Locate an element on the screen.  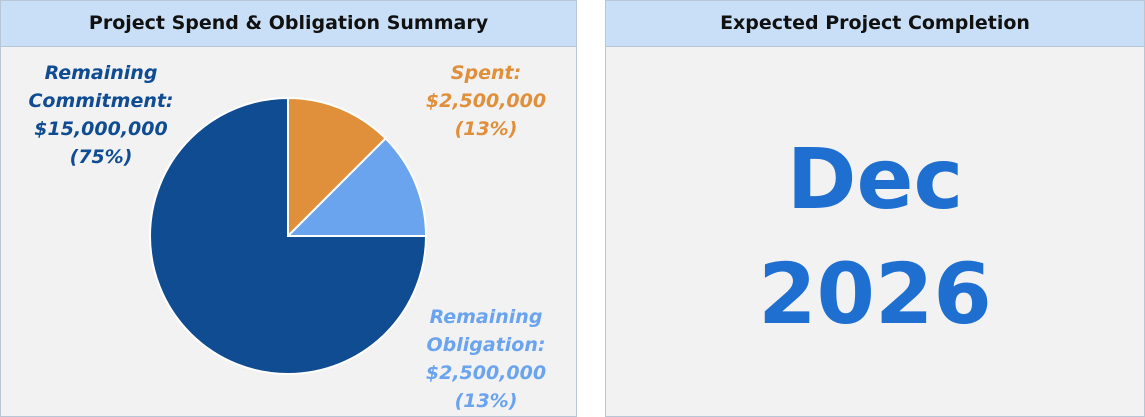
label-line: Remaining Obligation: is located at coordinates (486, 331).